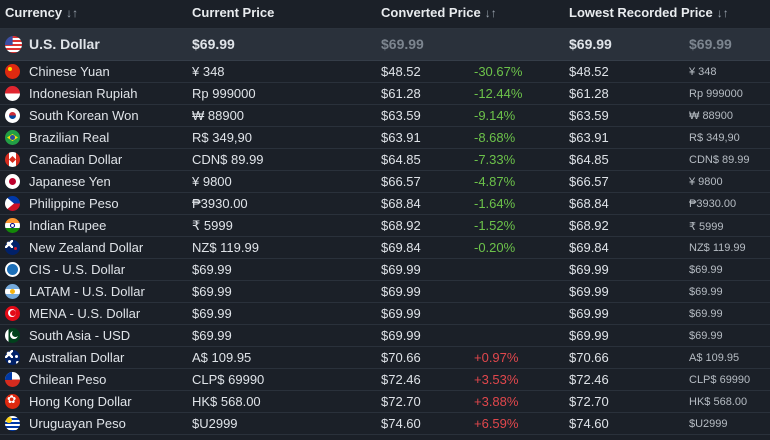 The height and width of the screenshot is (440, 770). Describe the element at coordinates (228, 379) in the screenshot. I see `current-price: CLP$ 69990` at that location.